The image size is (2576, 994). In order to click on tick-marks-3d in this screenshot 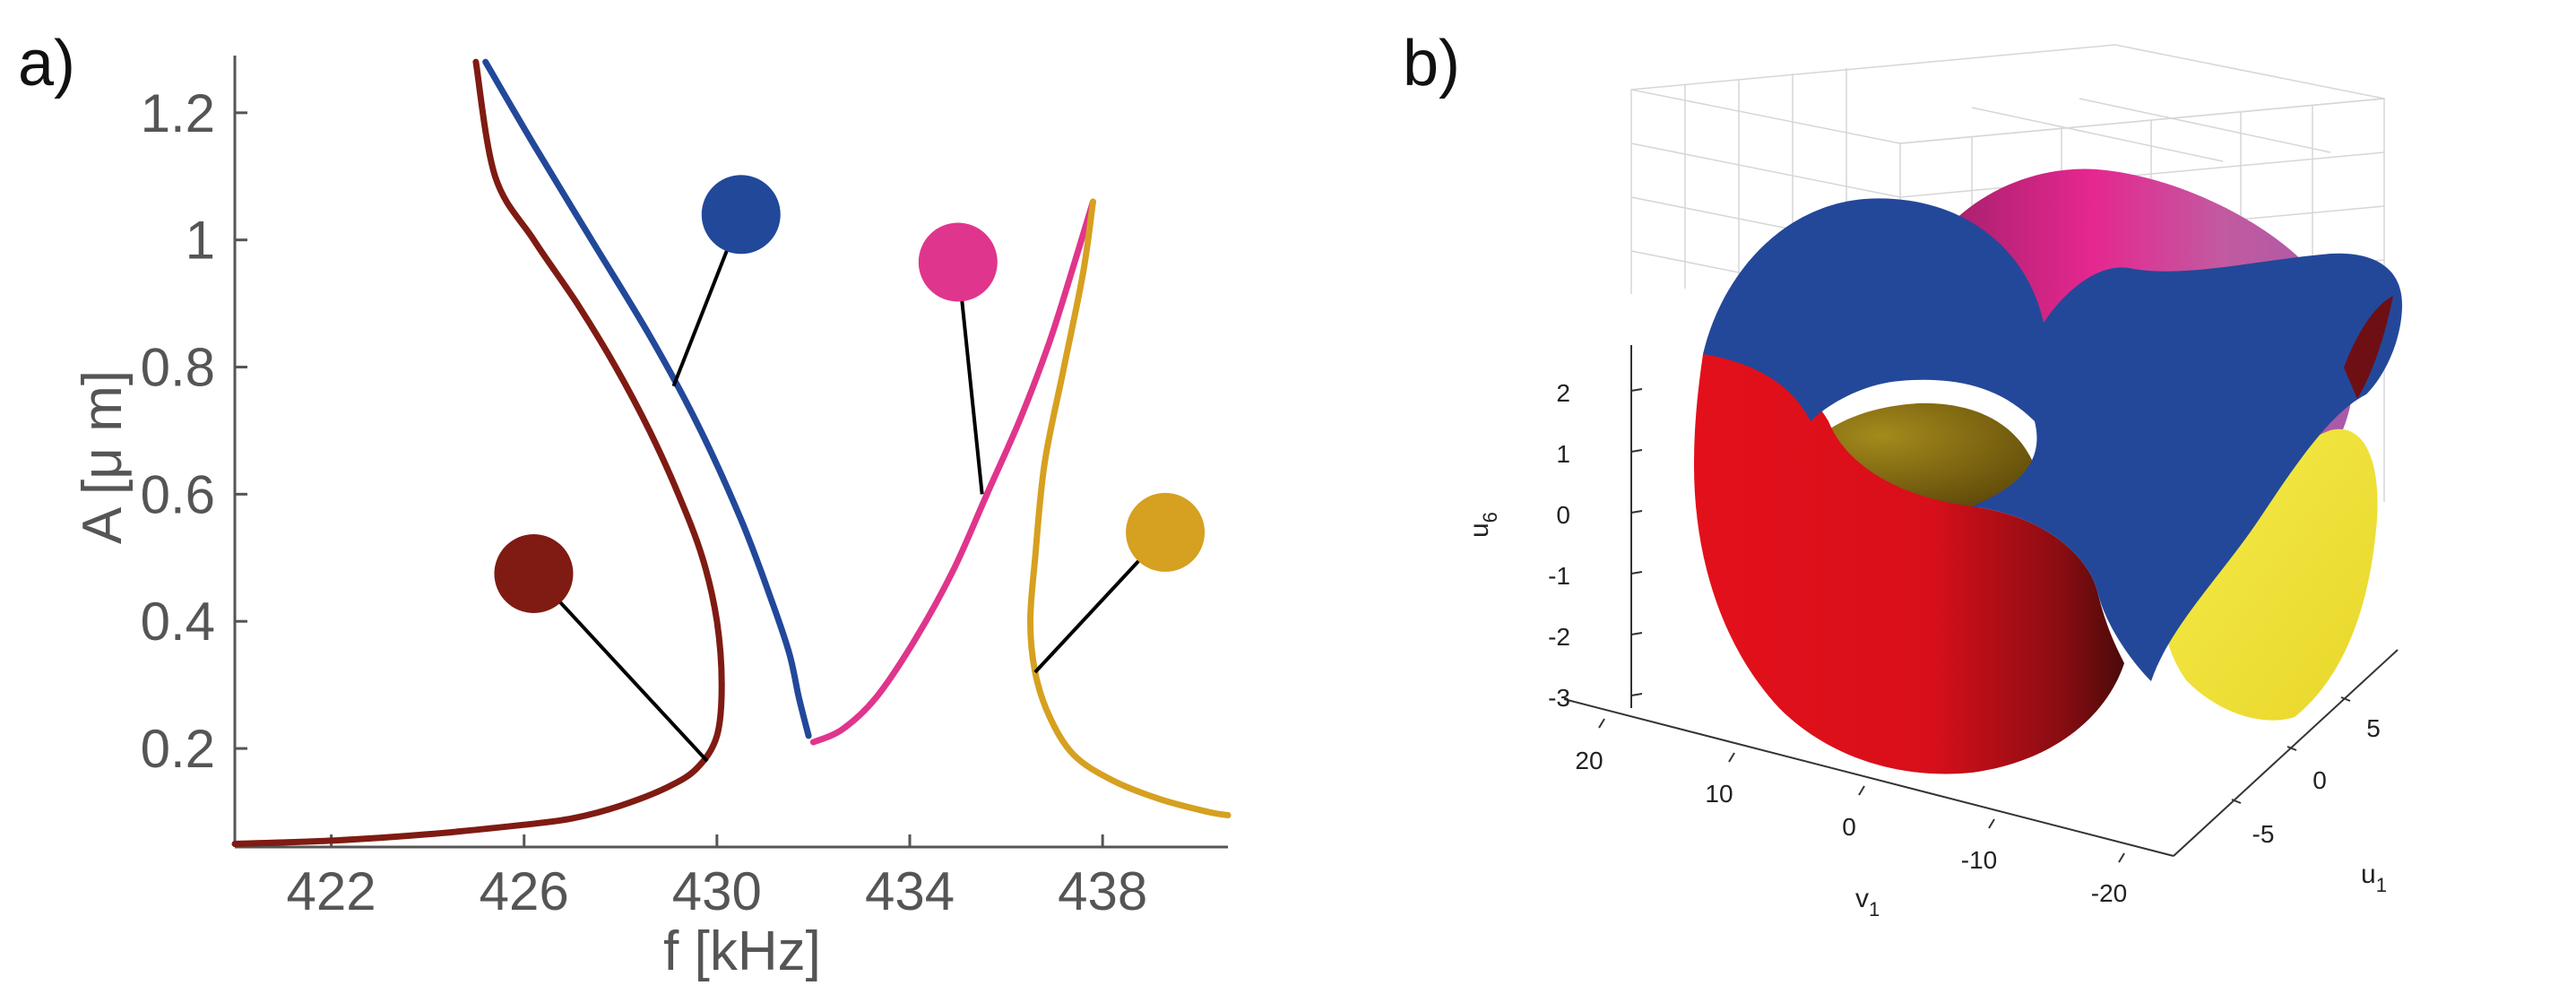, I will do `click(1974, 625)`.